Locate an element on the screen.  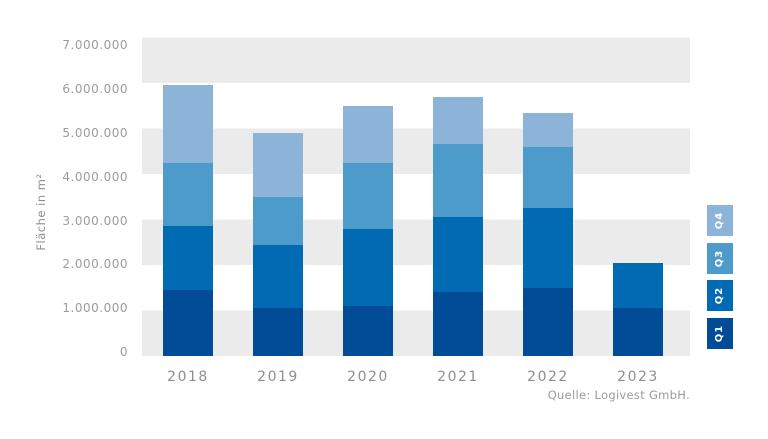
bar-2020-segment-q4 is located at coordinates (368, 134).